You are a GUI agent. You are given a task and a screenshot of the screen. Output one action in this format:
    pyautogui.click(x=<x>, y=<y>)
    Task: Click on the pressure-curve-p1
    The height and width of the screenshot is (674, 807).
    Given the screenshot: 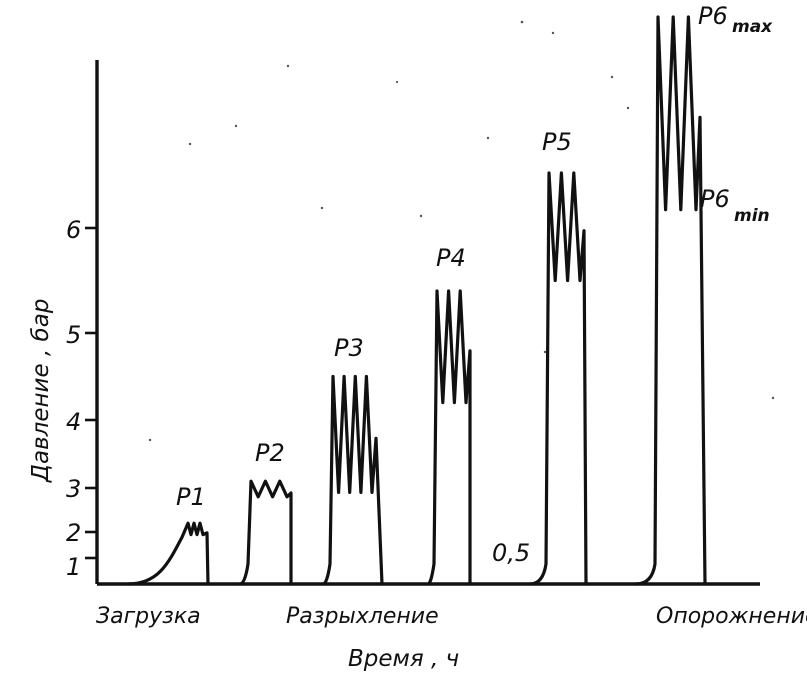 What is the action you would take?
    pyautogui.click(x=168, y=553)
    